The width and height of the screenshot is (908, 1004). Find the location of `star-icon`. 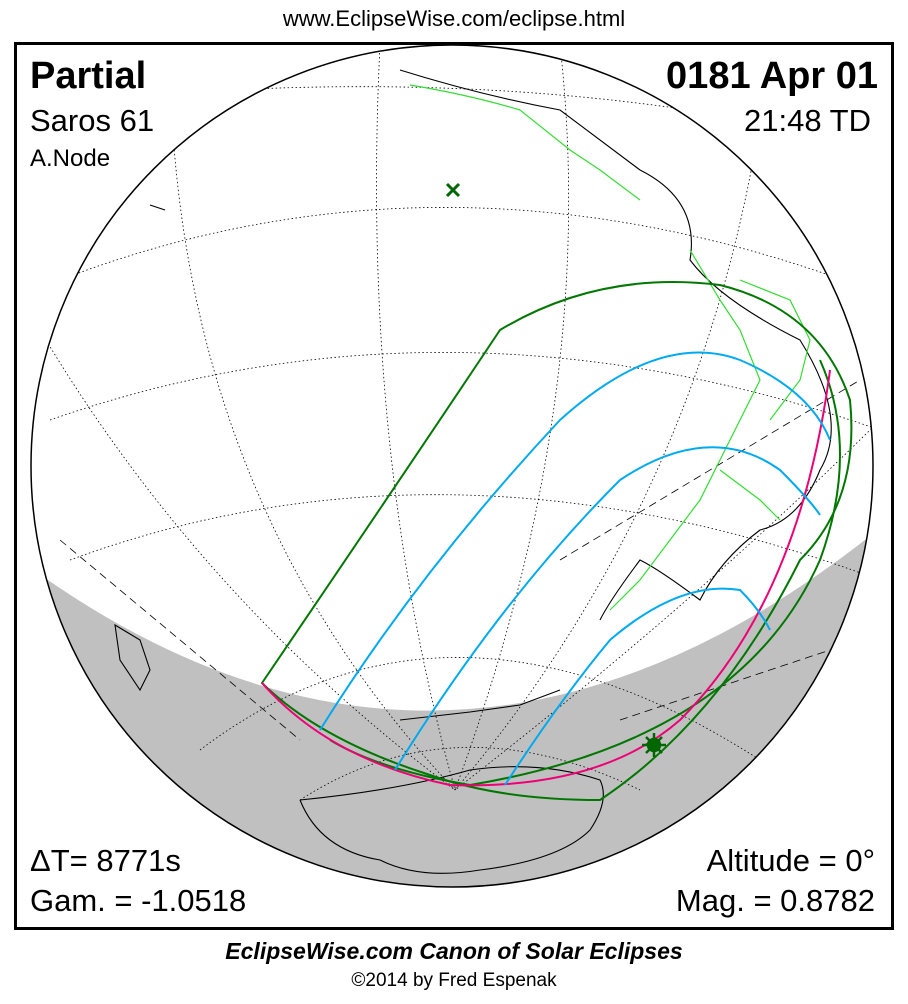

star-icon is located at coordinates (654, 745).